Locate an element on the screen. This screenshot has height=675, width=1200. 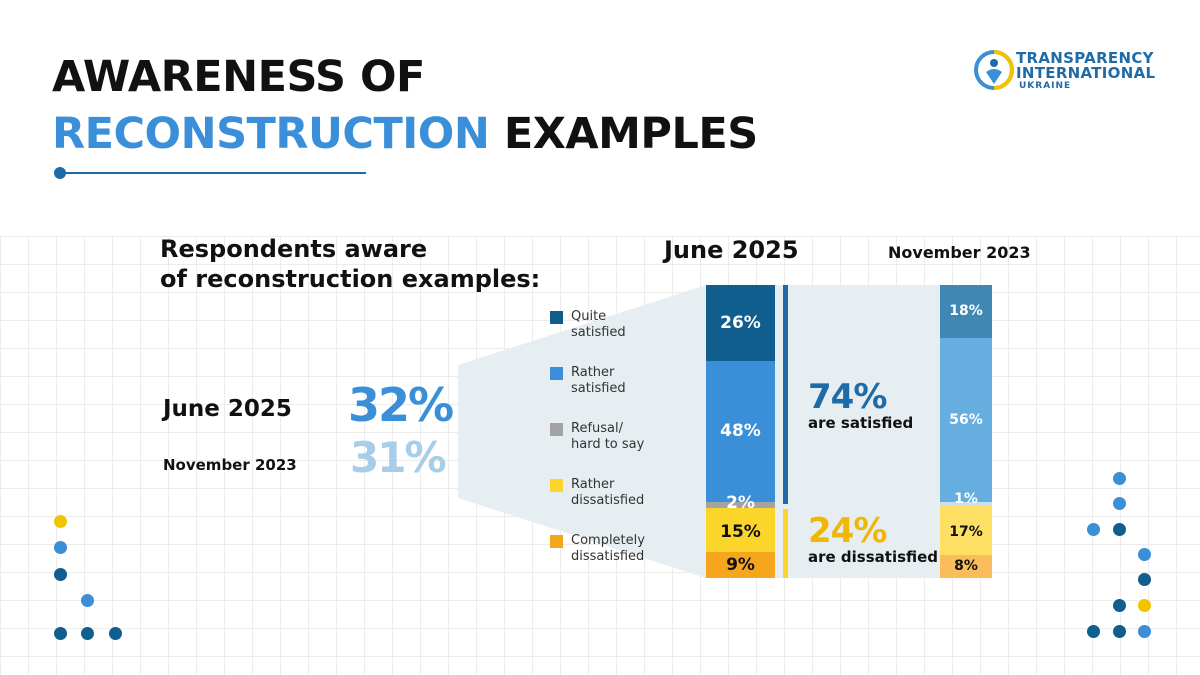
page-title-line2: RECONSTRUCTION EXAMPLES is located at coordinates (405, 134).